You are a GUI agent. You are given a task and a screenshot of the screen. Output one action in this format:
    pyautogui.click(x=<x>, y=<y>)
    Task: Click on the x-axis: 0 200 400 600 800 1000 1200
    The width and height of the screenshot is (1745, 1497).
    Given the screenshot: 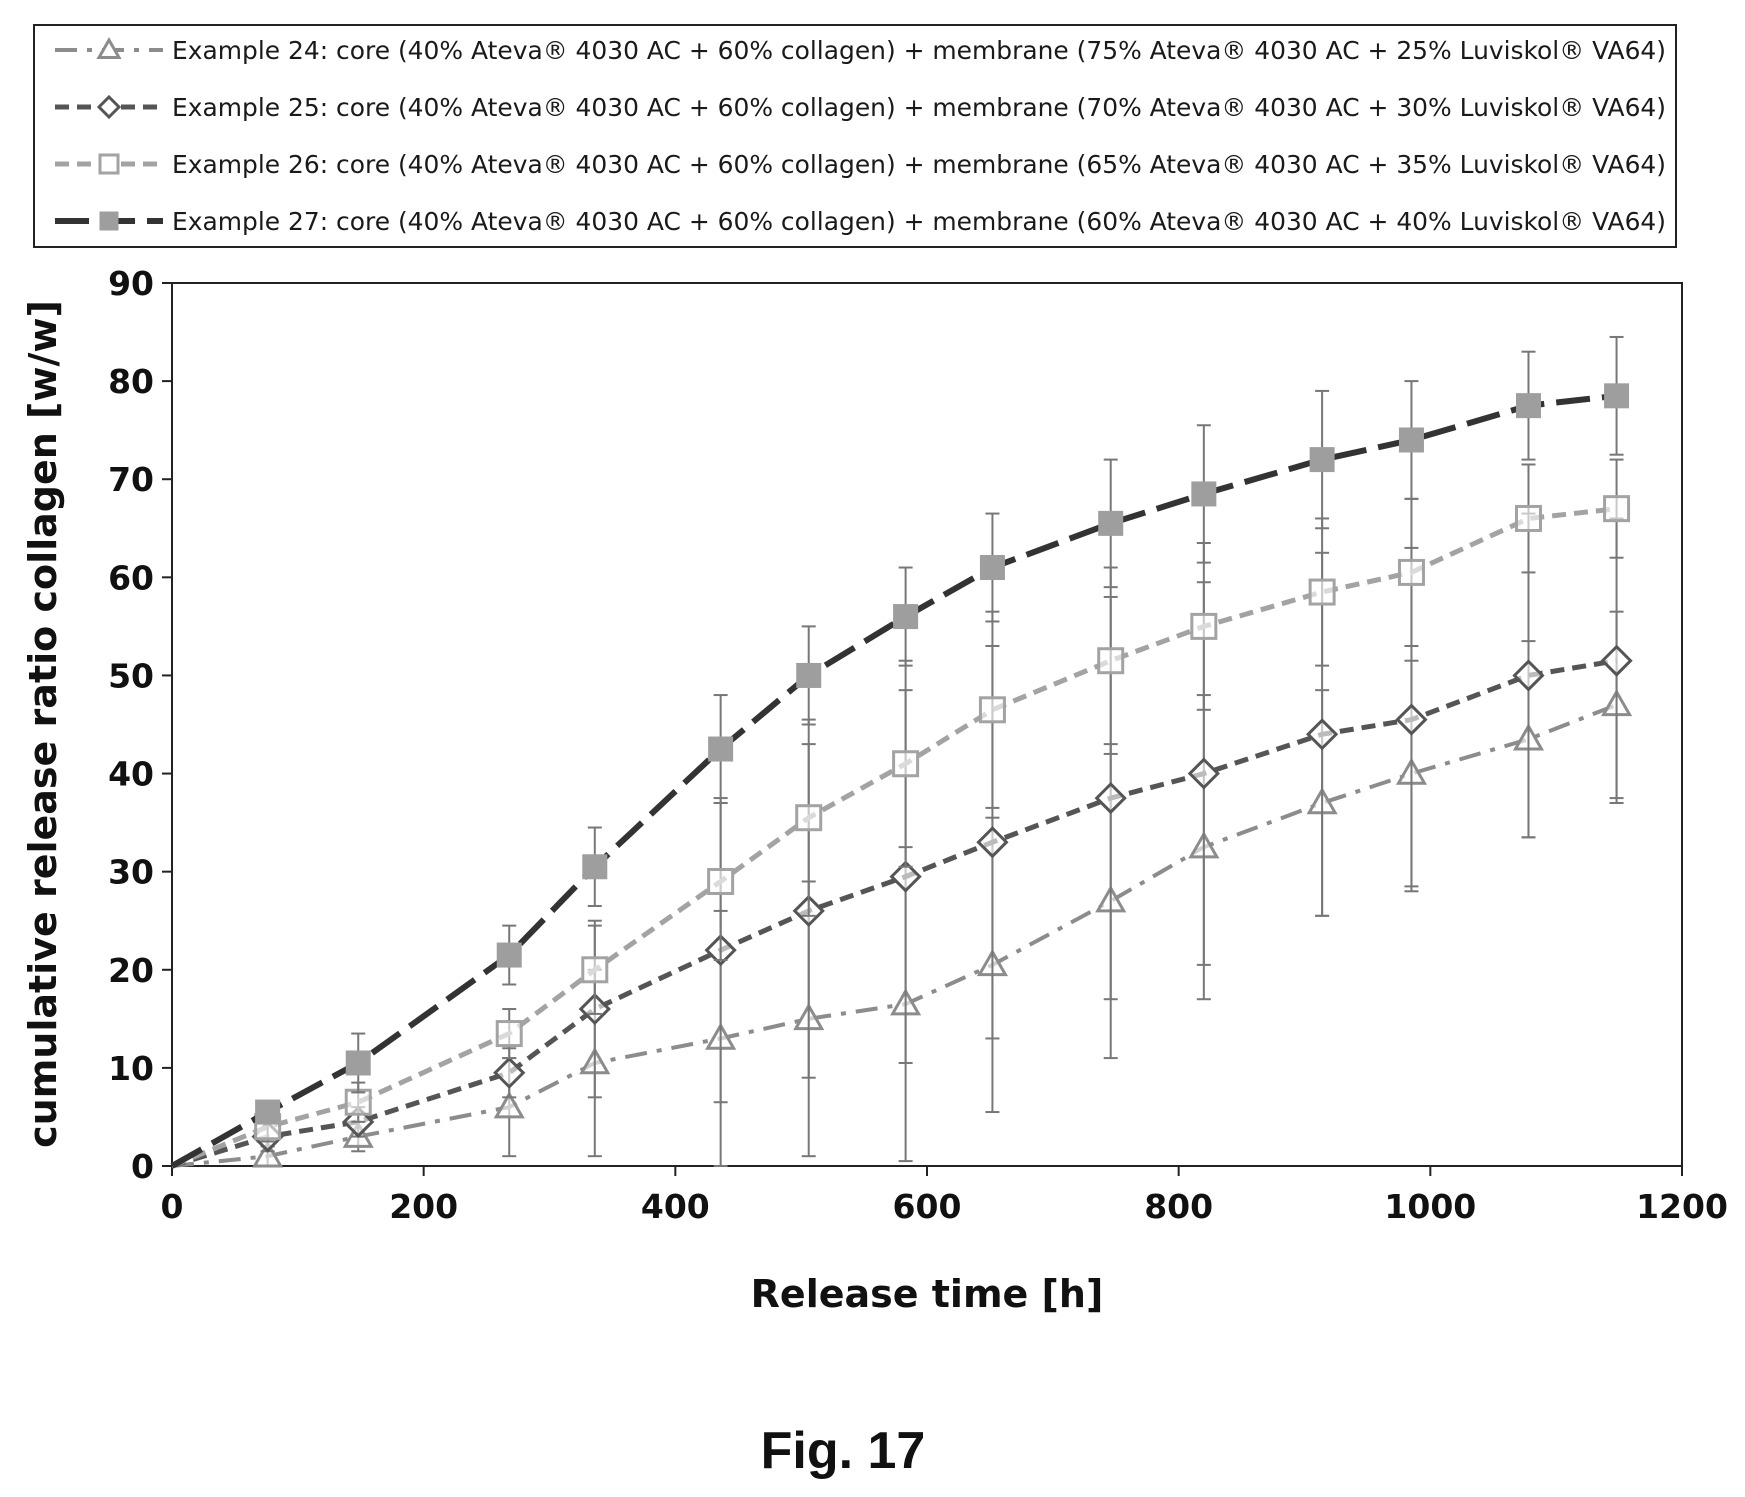 What is the action you would take?
    pyautogui.click(x=944, y=1196)
    